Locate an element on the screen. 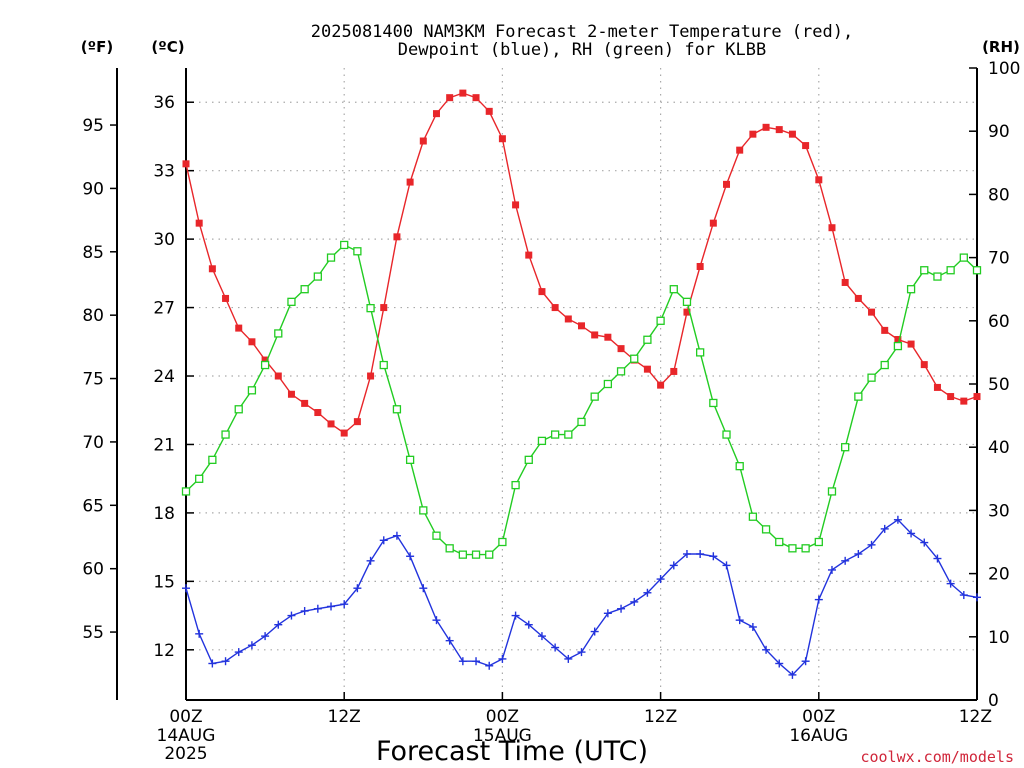  rh-tick-label: 50 is located at coordinates (999, 385).